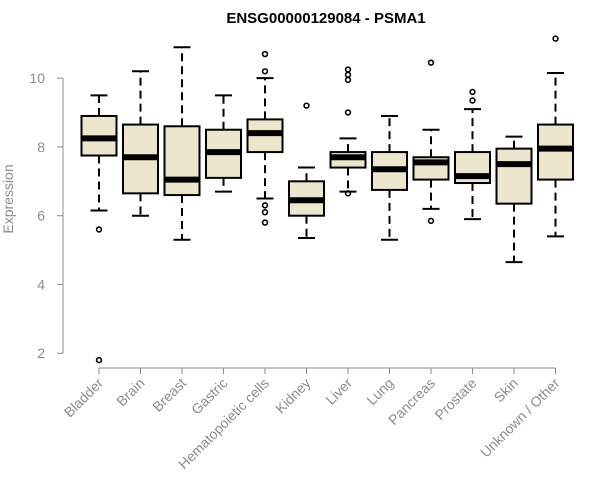 The image size is (600, 500). Describe the element at coordinates (338, 391) in the screenshot. I see `category-label: Liver` at that location.